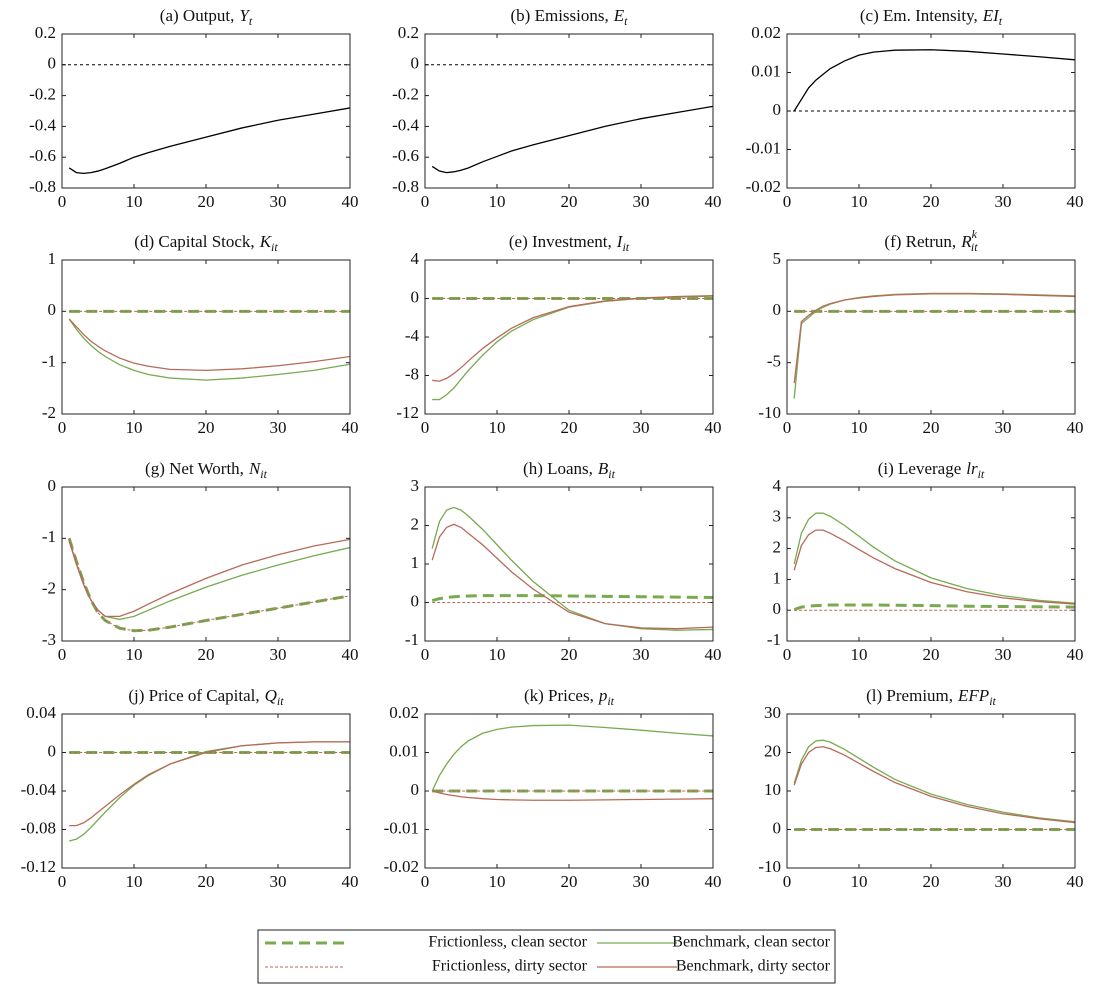 Image resolution: width=1093 pixels, height=988 pixels. What do you see at coordinates (972, 468) in the screenshot?
I see `title-symbol: lr` at bounding box center [972, 468].